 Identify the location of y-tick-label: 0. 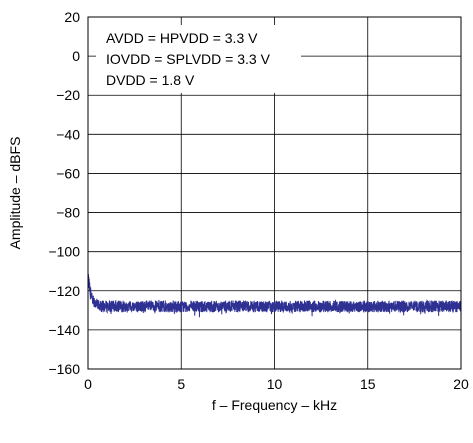
(76, 56).